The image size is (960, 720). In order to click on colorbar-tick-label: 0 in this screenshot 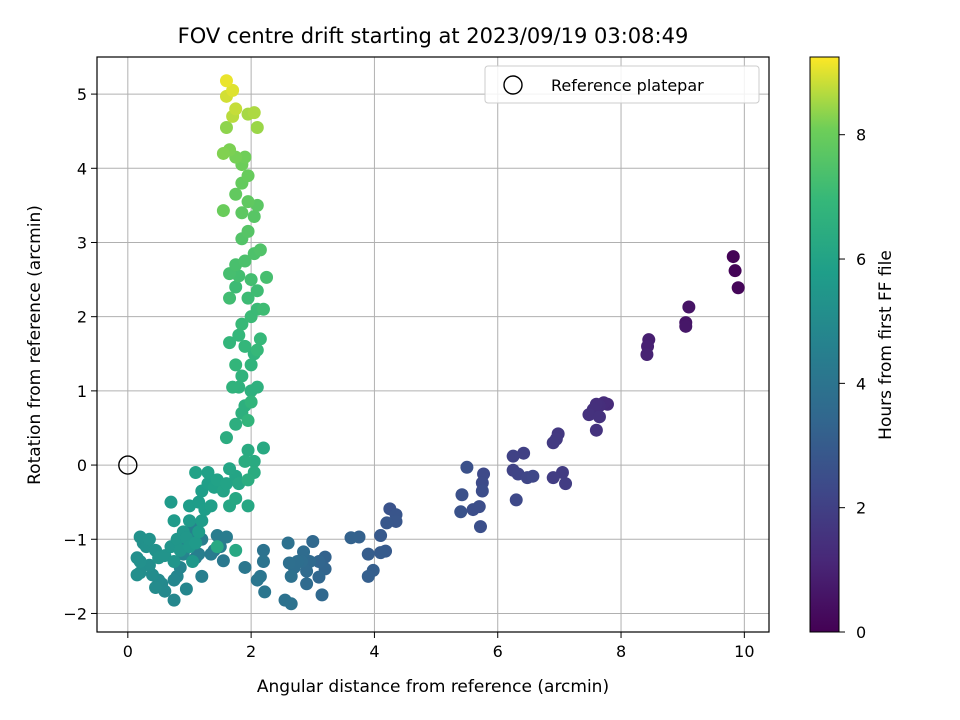, I will do `click(861, 632)`.